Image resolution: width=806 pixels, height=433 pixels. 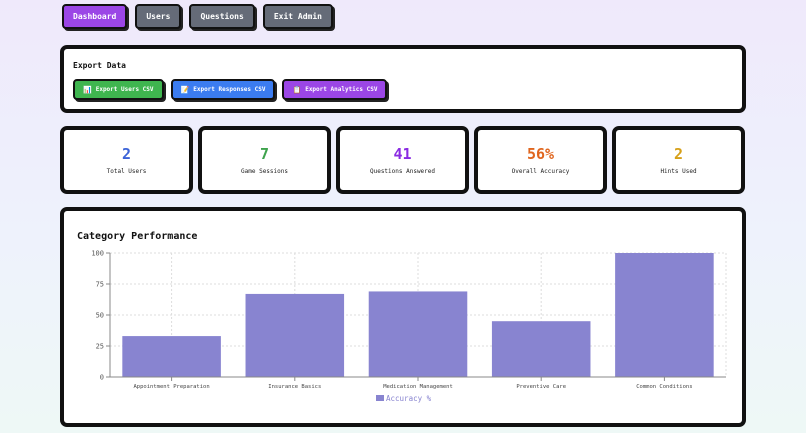 I want to click on y-tick-label: 100, so click(x=97, y=254).